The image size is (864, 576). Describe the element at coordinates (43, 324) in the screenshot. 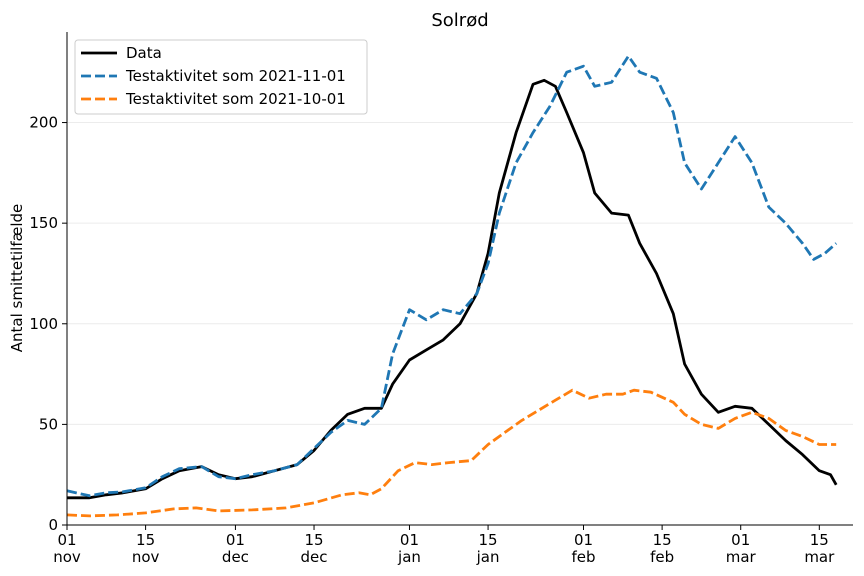

I see `y-tick-label: 100` at that location.